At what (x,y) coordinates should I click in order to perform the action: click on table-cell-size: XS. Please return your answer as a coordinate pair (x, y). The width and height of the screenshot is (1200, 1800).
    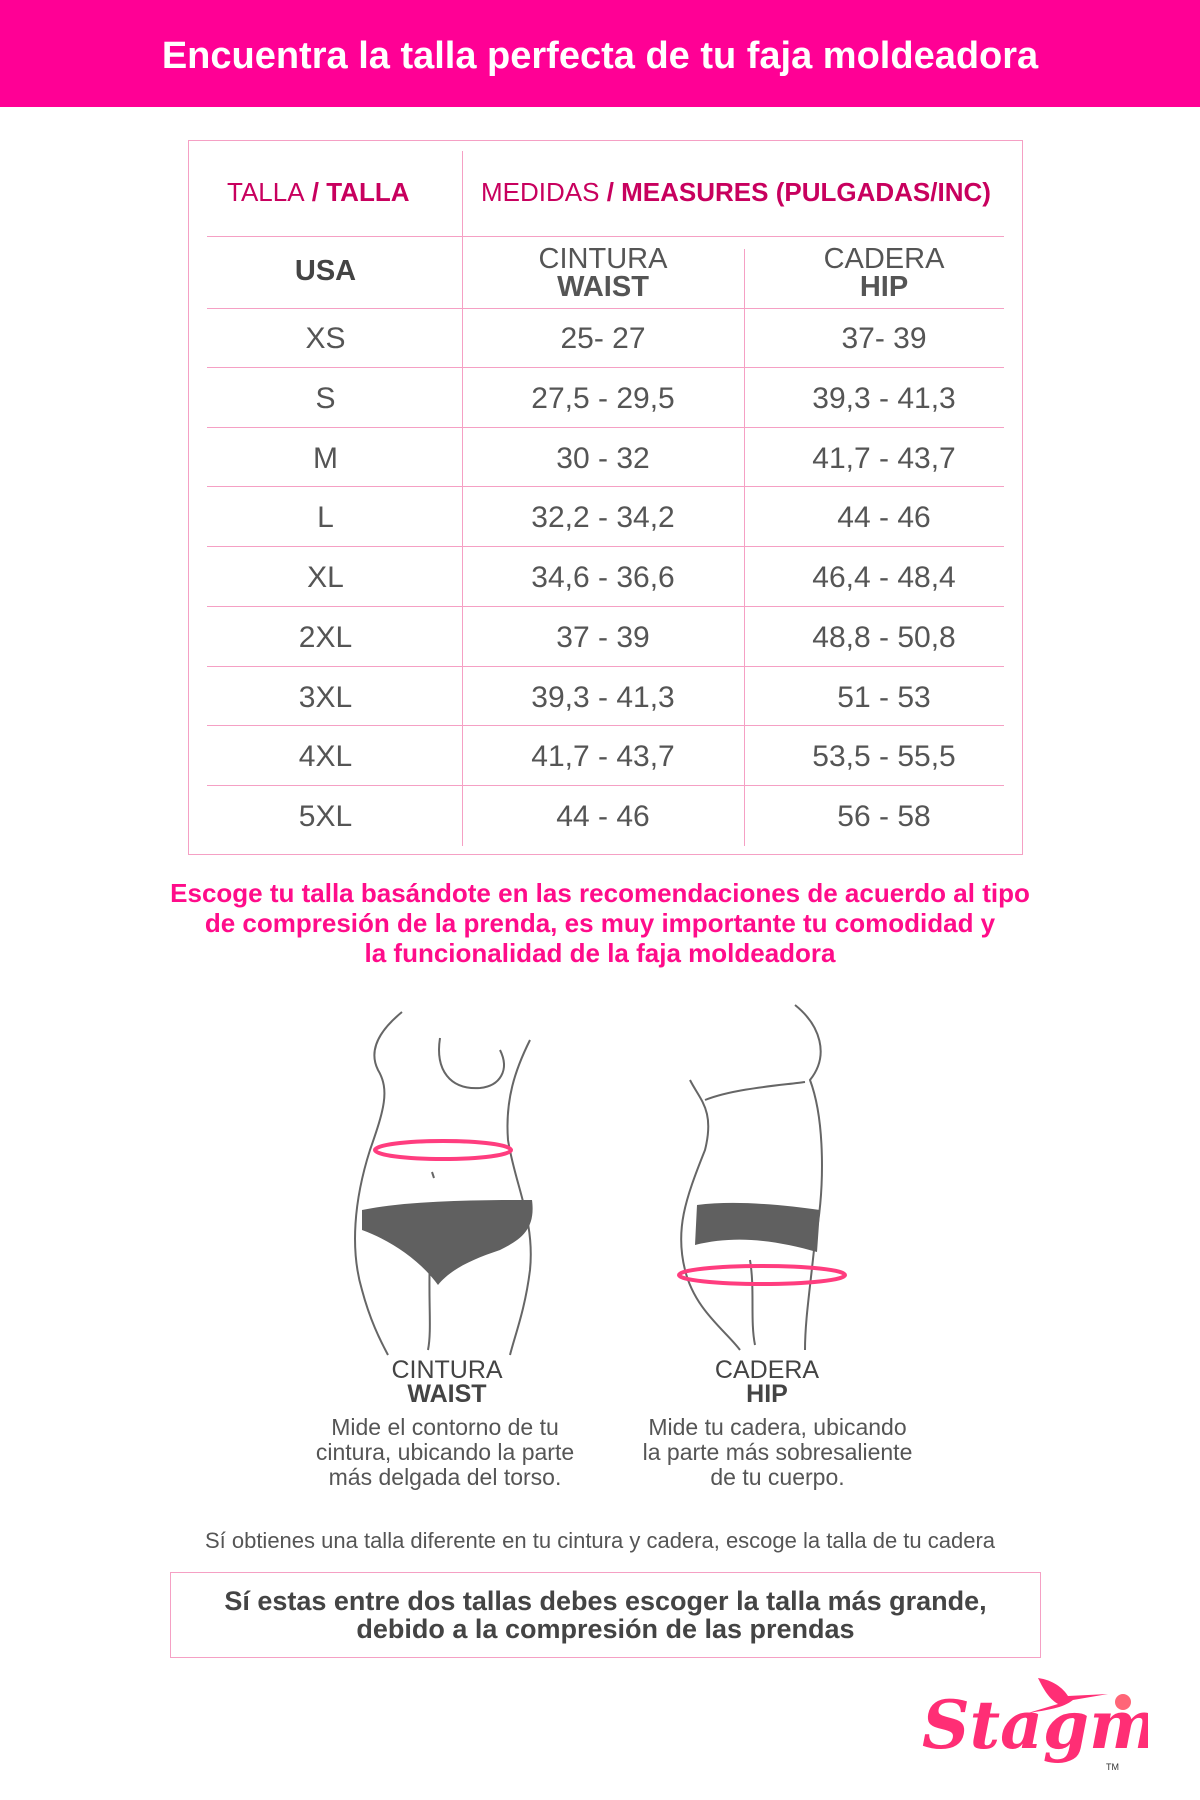
    Looking at the image, I should click on (325, 338).